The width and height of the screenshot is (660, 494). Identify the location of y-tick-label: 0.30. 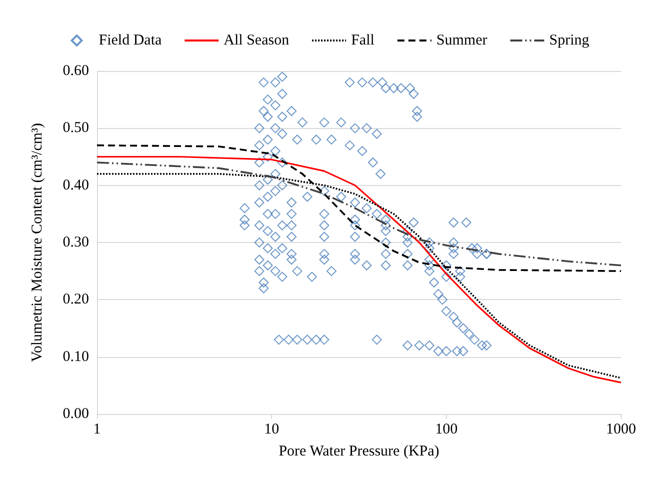
(75, 242).